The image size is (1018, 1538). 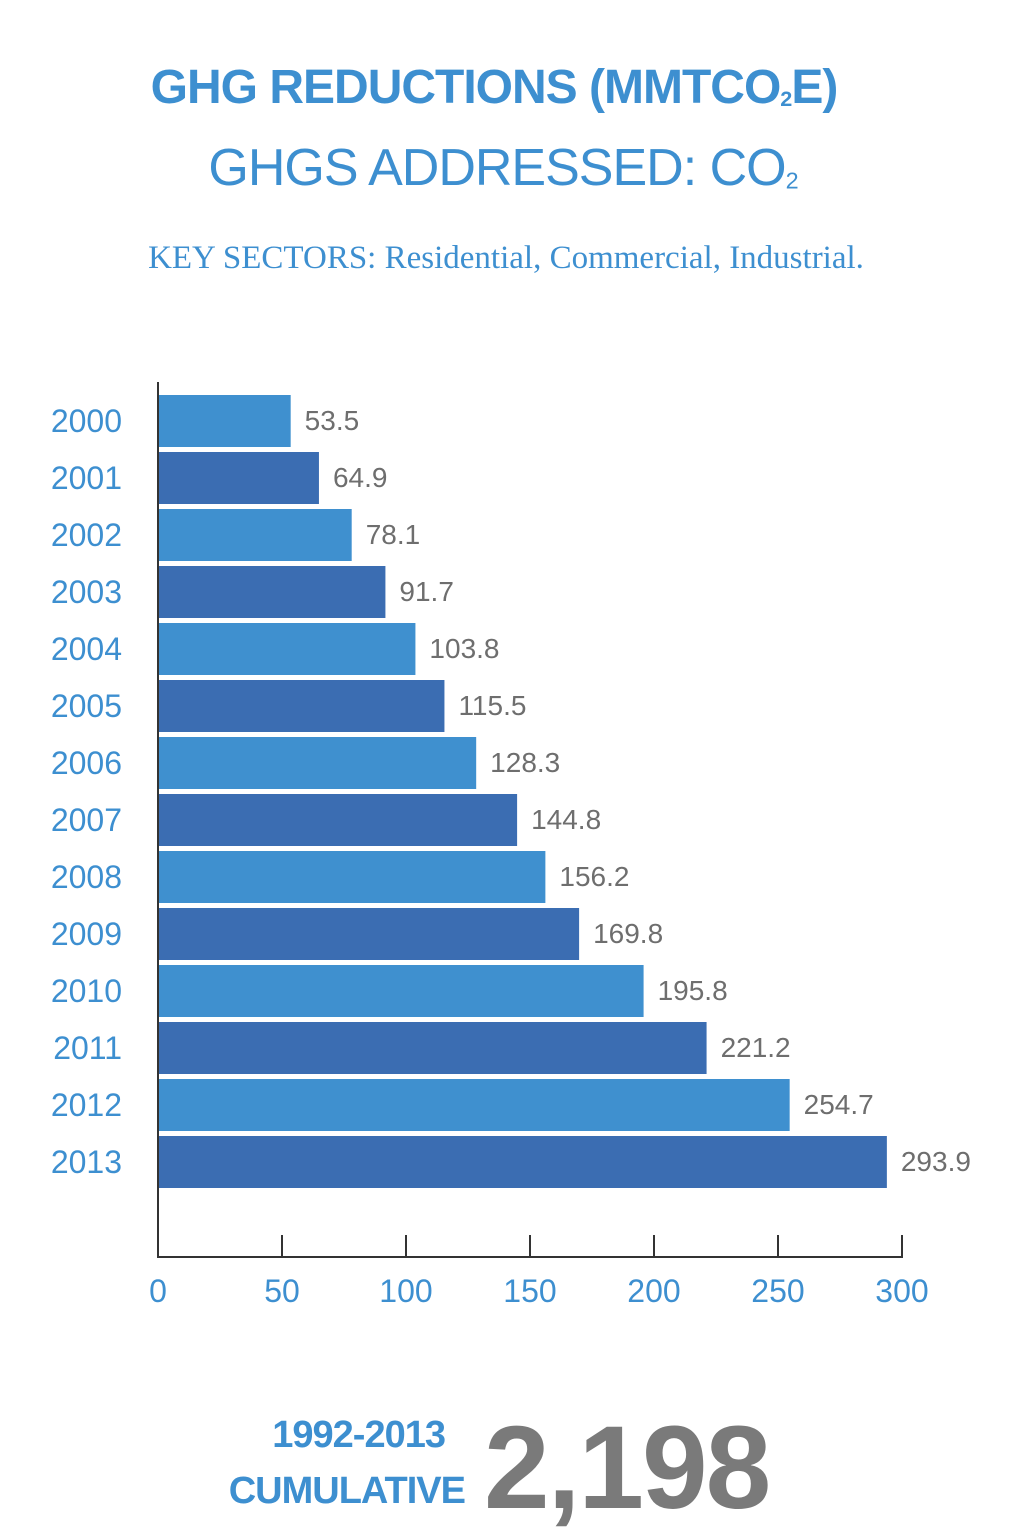 What do you see at coordinates (360, 477) in the screenshot?
I see `value-label-2001: 64.9` at bounding box center [360, 477].